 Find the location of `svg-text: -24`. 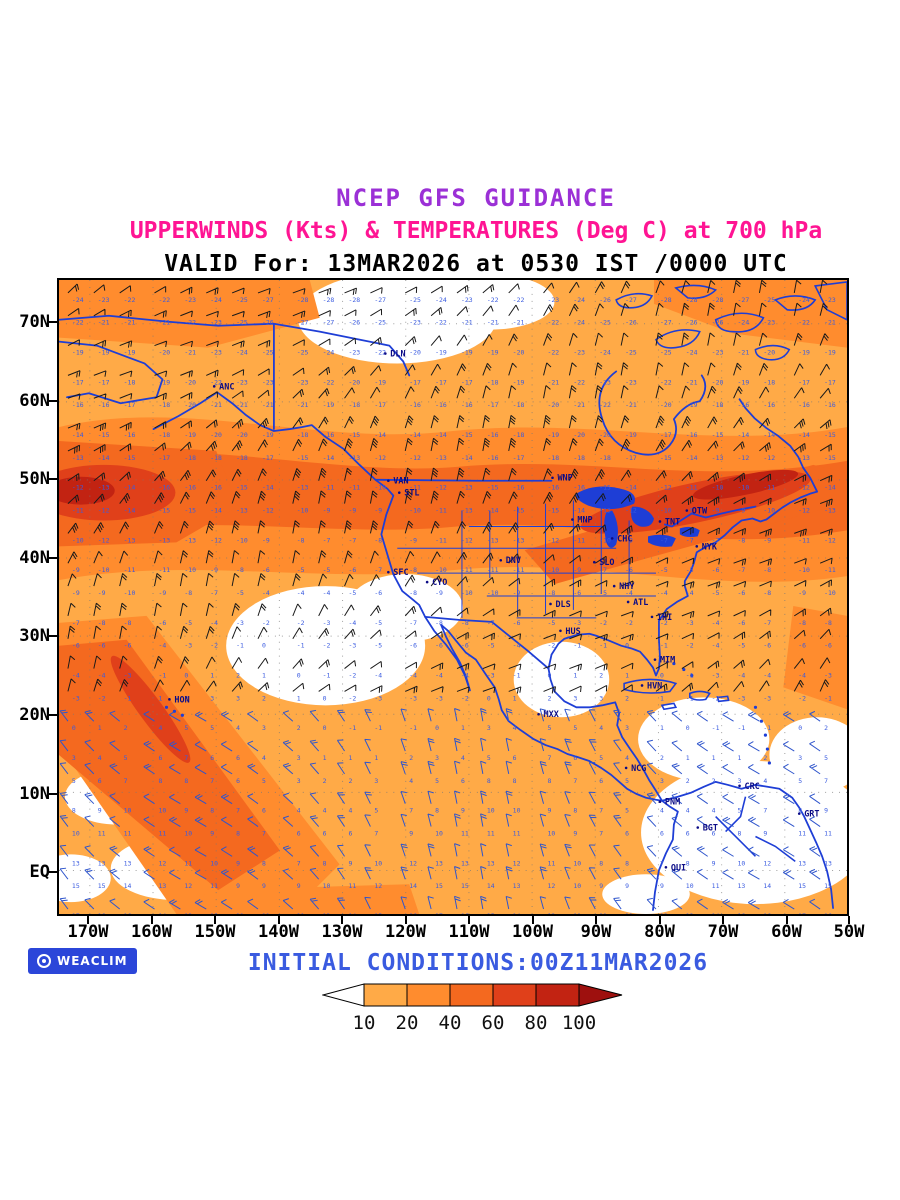

svg-text: -24 is located at coordinates (441, 300).